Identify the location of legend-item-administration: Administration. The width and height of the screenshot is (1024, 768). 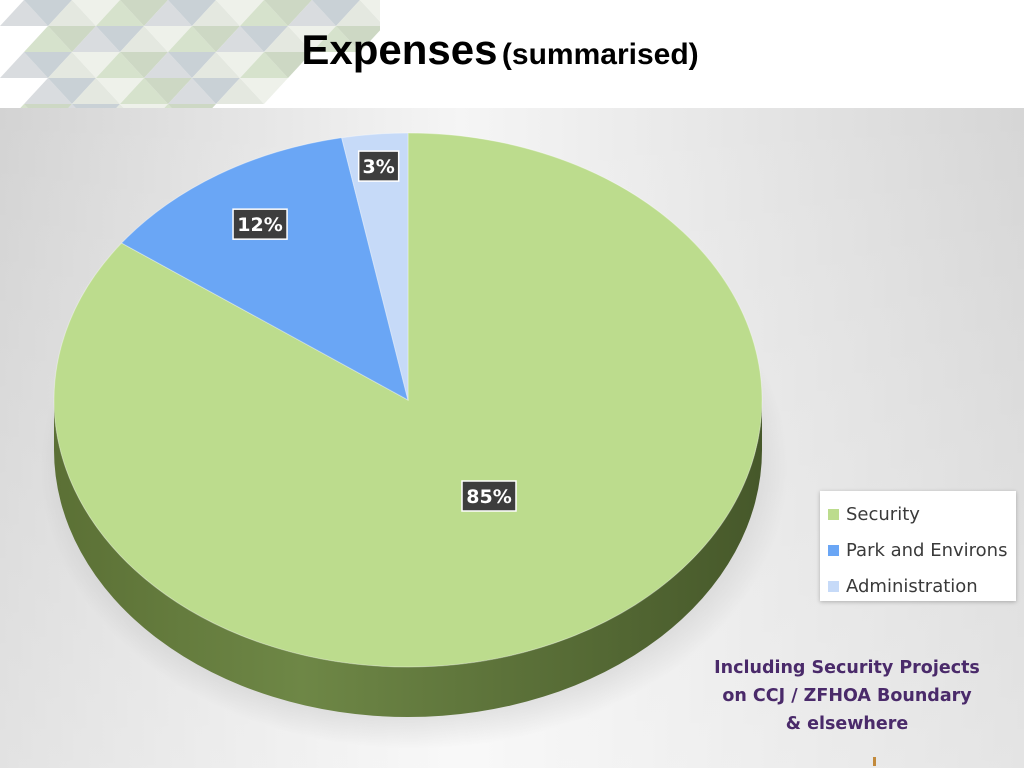
(922, 586).